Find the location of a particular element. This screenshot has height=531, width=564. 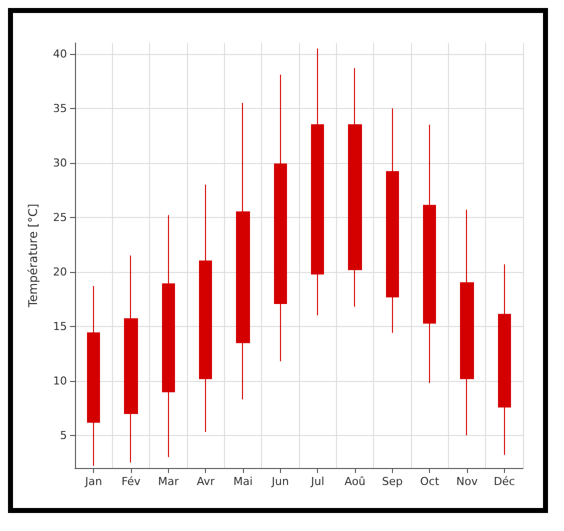

y-tick-label: 30 is located at coordinates (60, 163).